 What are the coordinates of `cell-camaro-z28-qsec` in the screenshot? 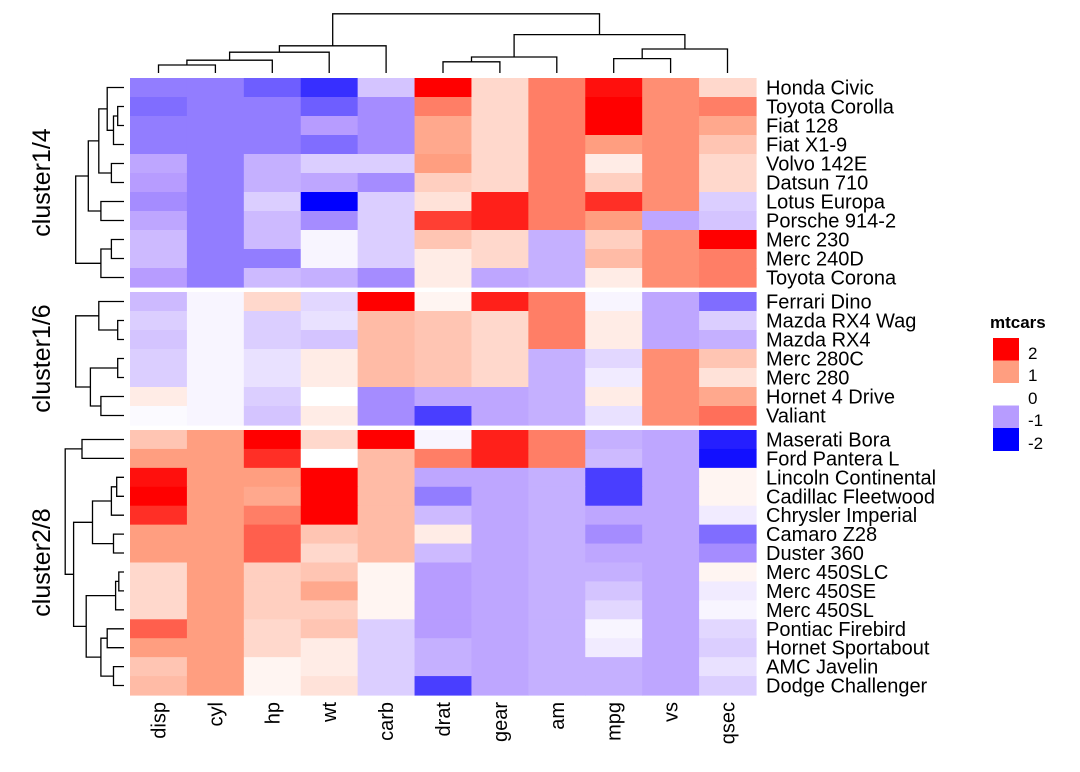 It's located at (728, 534).